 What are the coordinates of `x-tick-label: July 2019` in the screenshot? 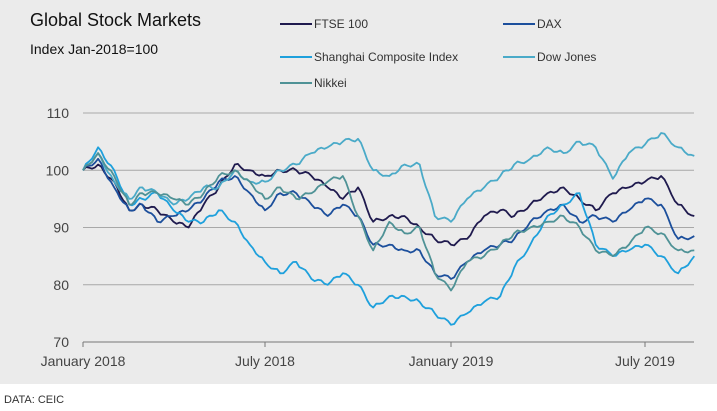 It's located at (645, 361).